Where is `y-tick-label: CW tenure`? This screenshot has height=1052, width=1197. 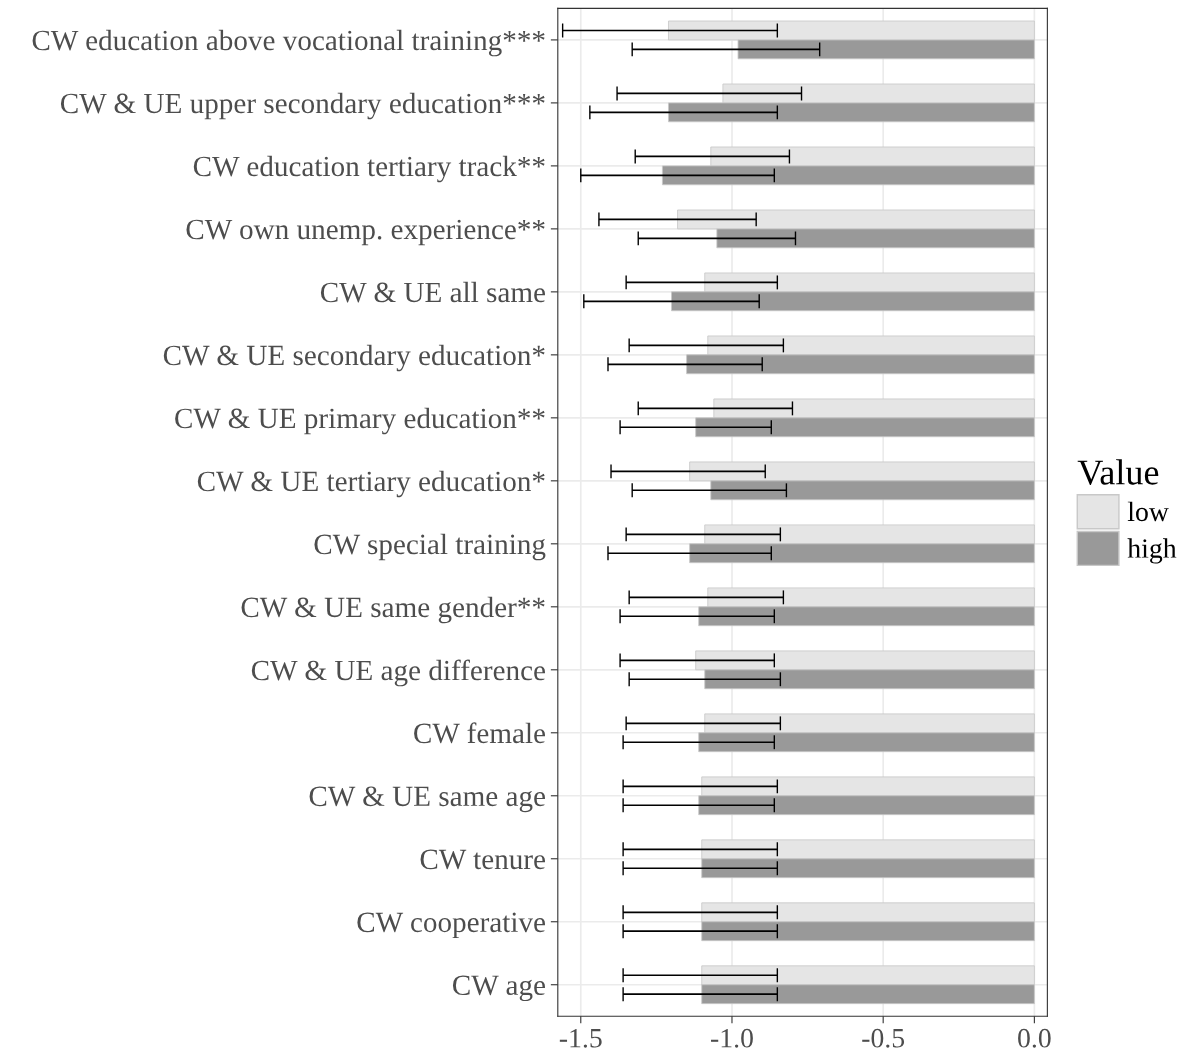 y-tick-label: CW tenure is located at coordinates (482, 859).